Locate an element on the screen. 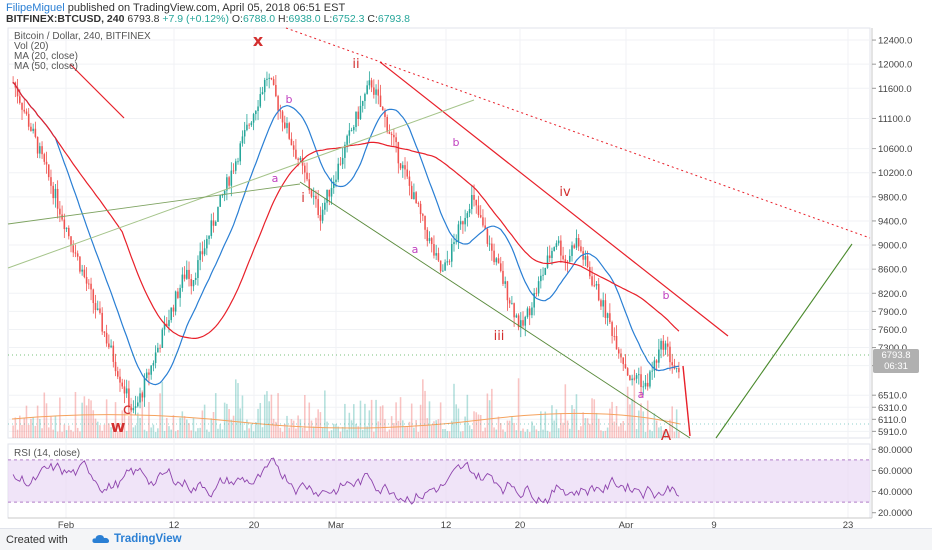  legend-volume: Vol (20) is located at coordinates (31, 46).